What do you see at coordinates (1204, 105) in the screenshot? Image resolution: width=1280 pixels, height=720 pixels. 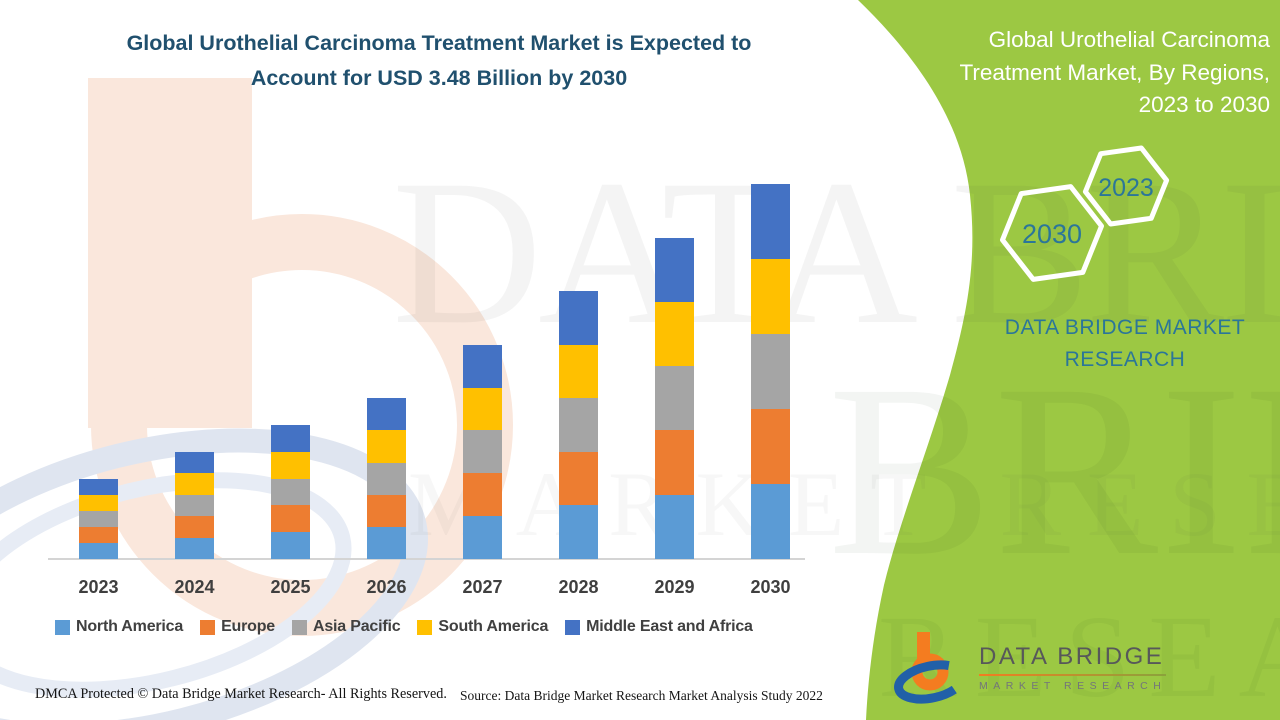 I see `panel-heading-line3: 2023 to 2030` at bounding box center [1204, 105].